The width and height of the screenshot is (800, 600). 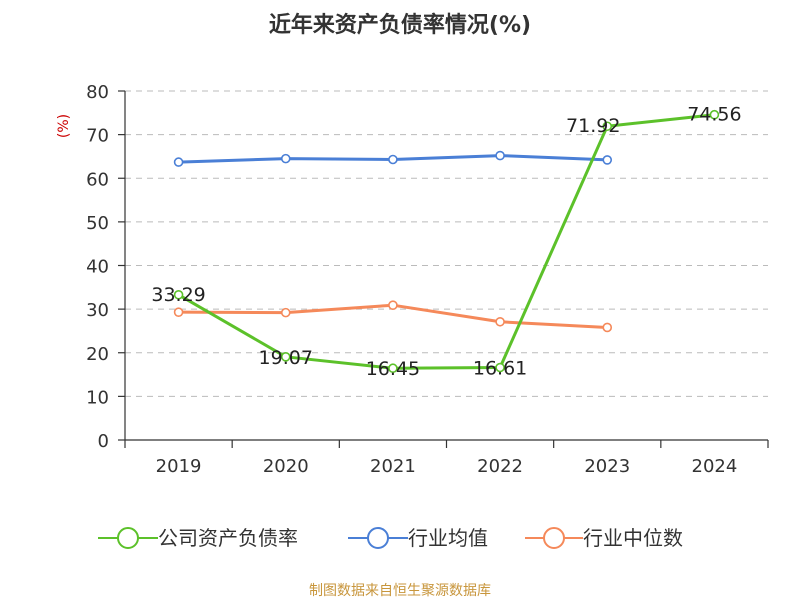 I want to click on data-label: 16.45, so click(x=393, y=369).